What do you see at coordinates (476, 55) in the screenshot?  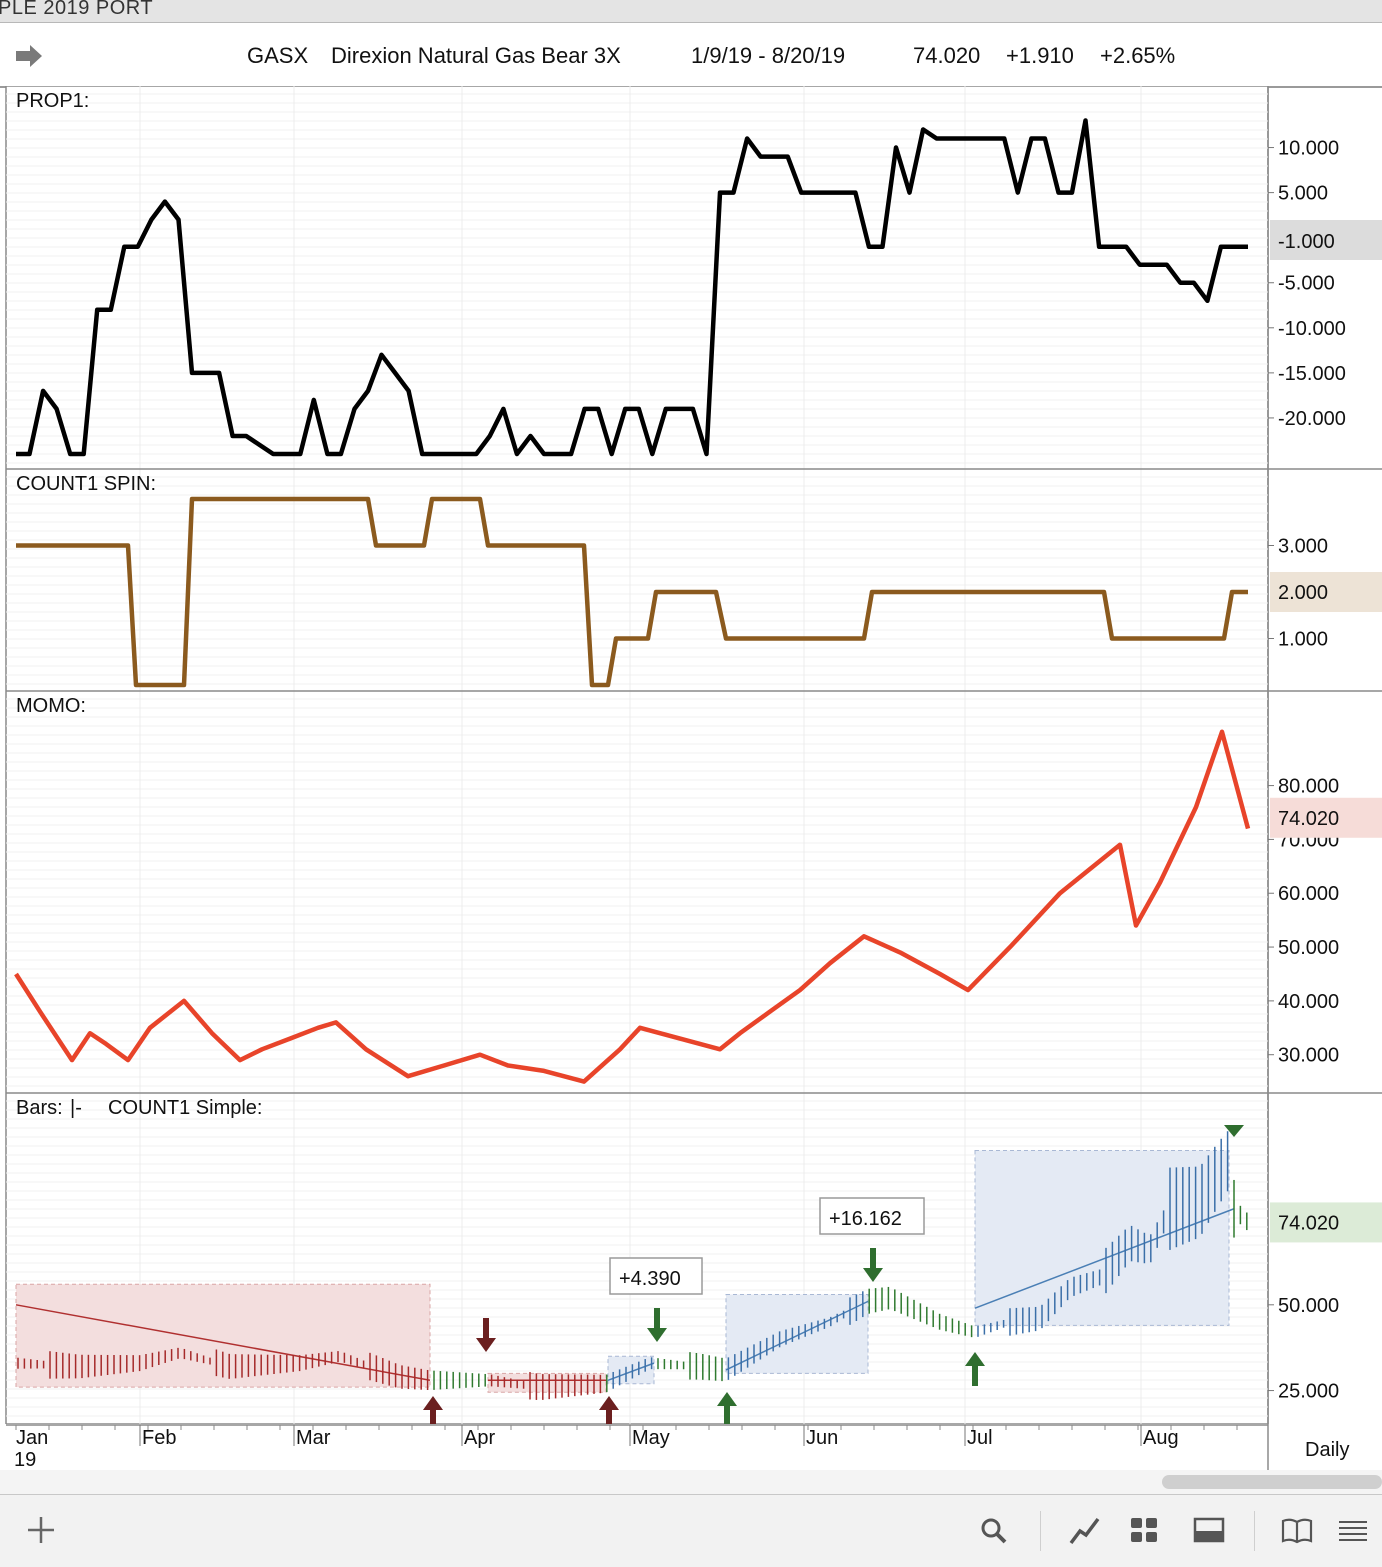 I see `security-name: Direxion Natural Gas Bear 3X` at bounding box center [476, 55].